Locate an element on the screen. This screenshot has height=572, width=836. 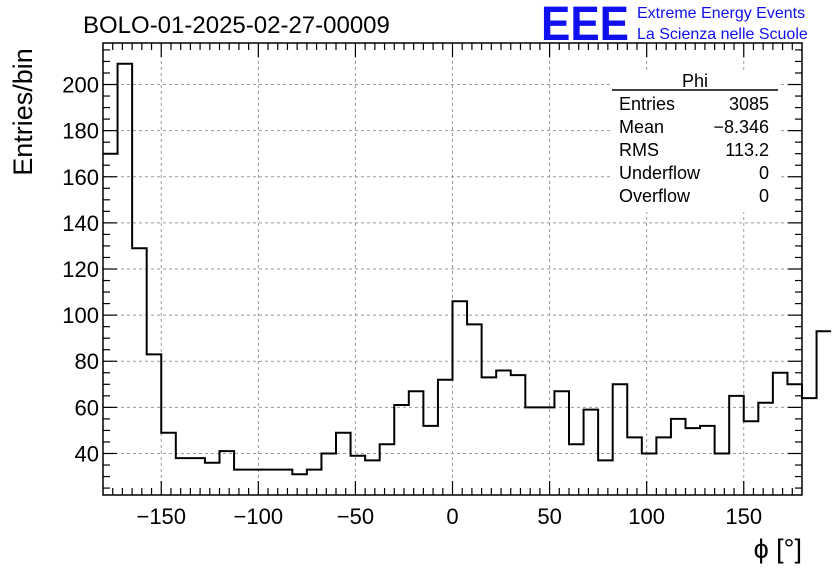
x-tick-label: 50 is located at coordinates (549, 516).